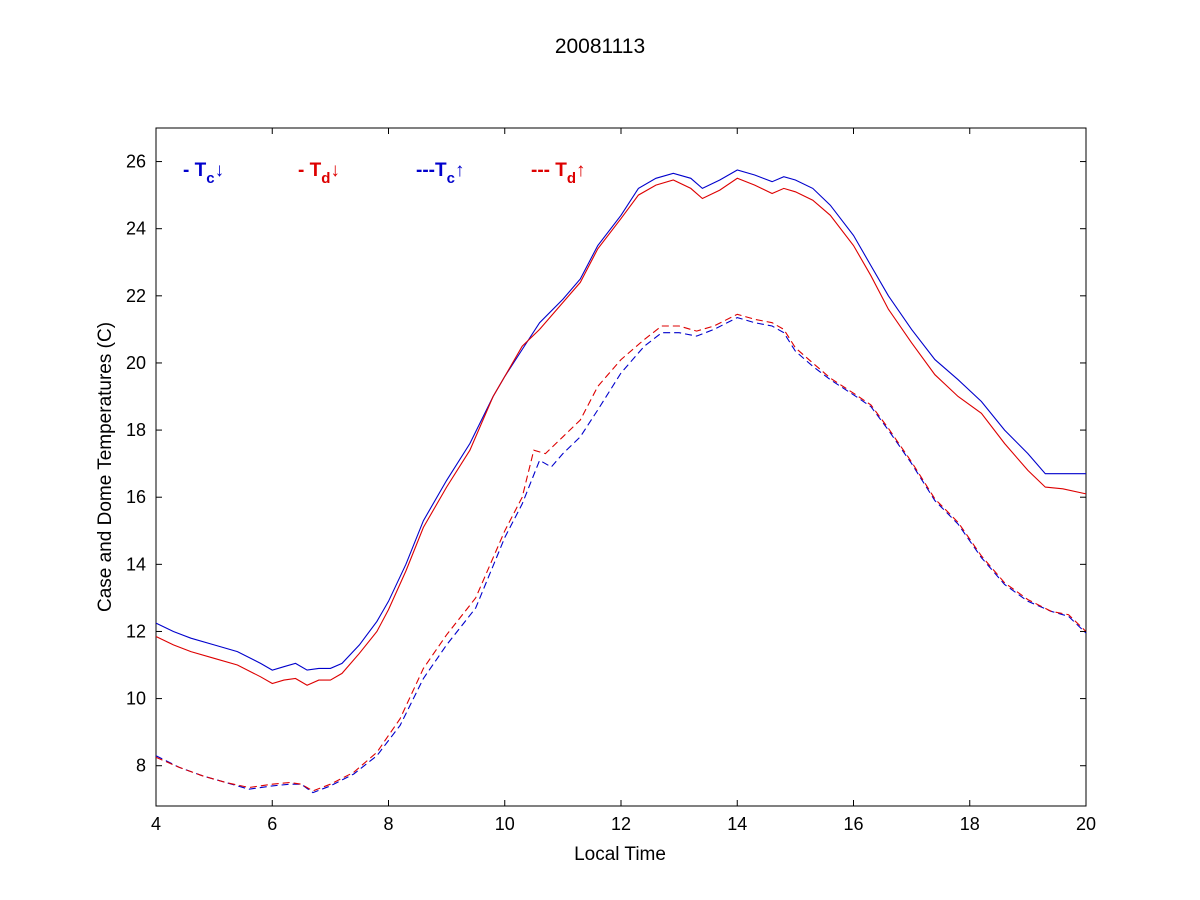  Describe the element at coordinates (136, 229) in the screenshot. I see `y-tick-label: 24` at that location.